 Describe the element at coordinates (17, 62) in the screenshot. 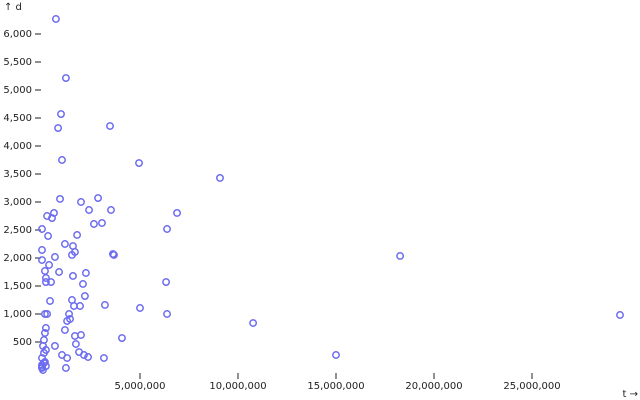

I see `y-tick-label: 5,500` at that location.